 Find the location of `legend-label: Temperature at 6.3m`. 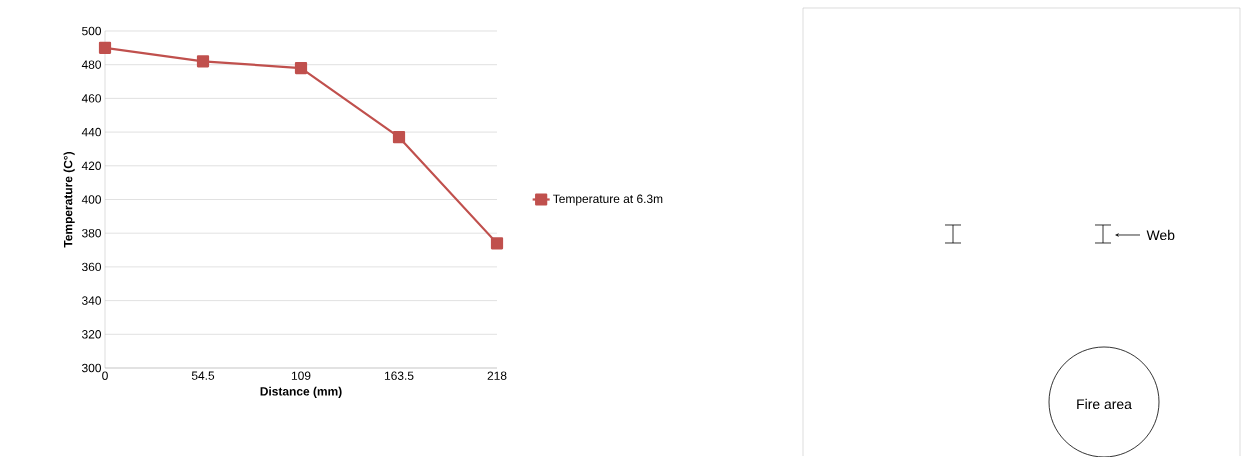

legend-label: Temperature at 6.3m is located at coordinates (608, 200).